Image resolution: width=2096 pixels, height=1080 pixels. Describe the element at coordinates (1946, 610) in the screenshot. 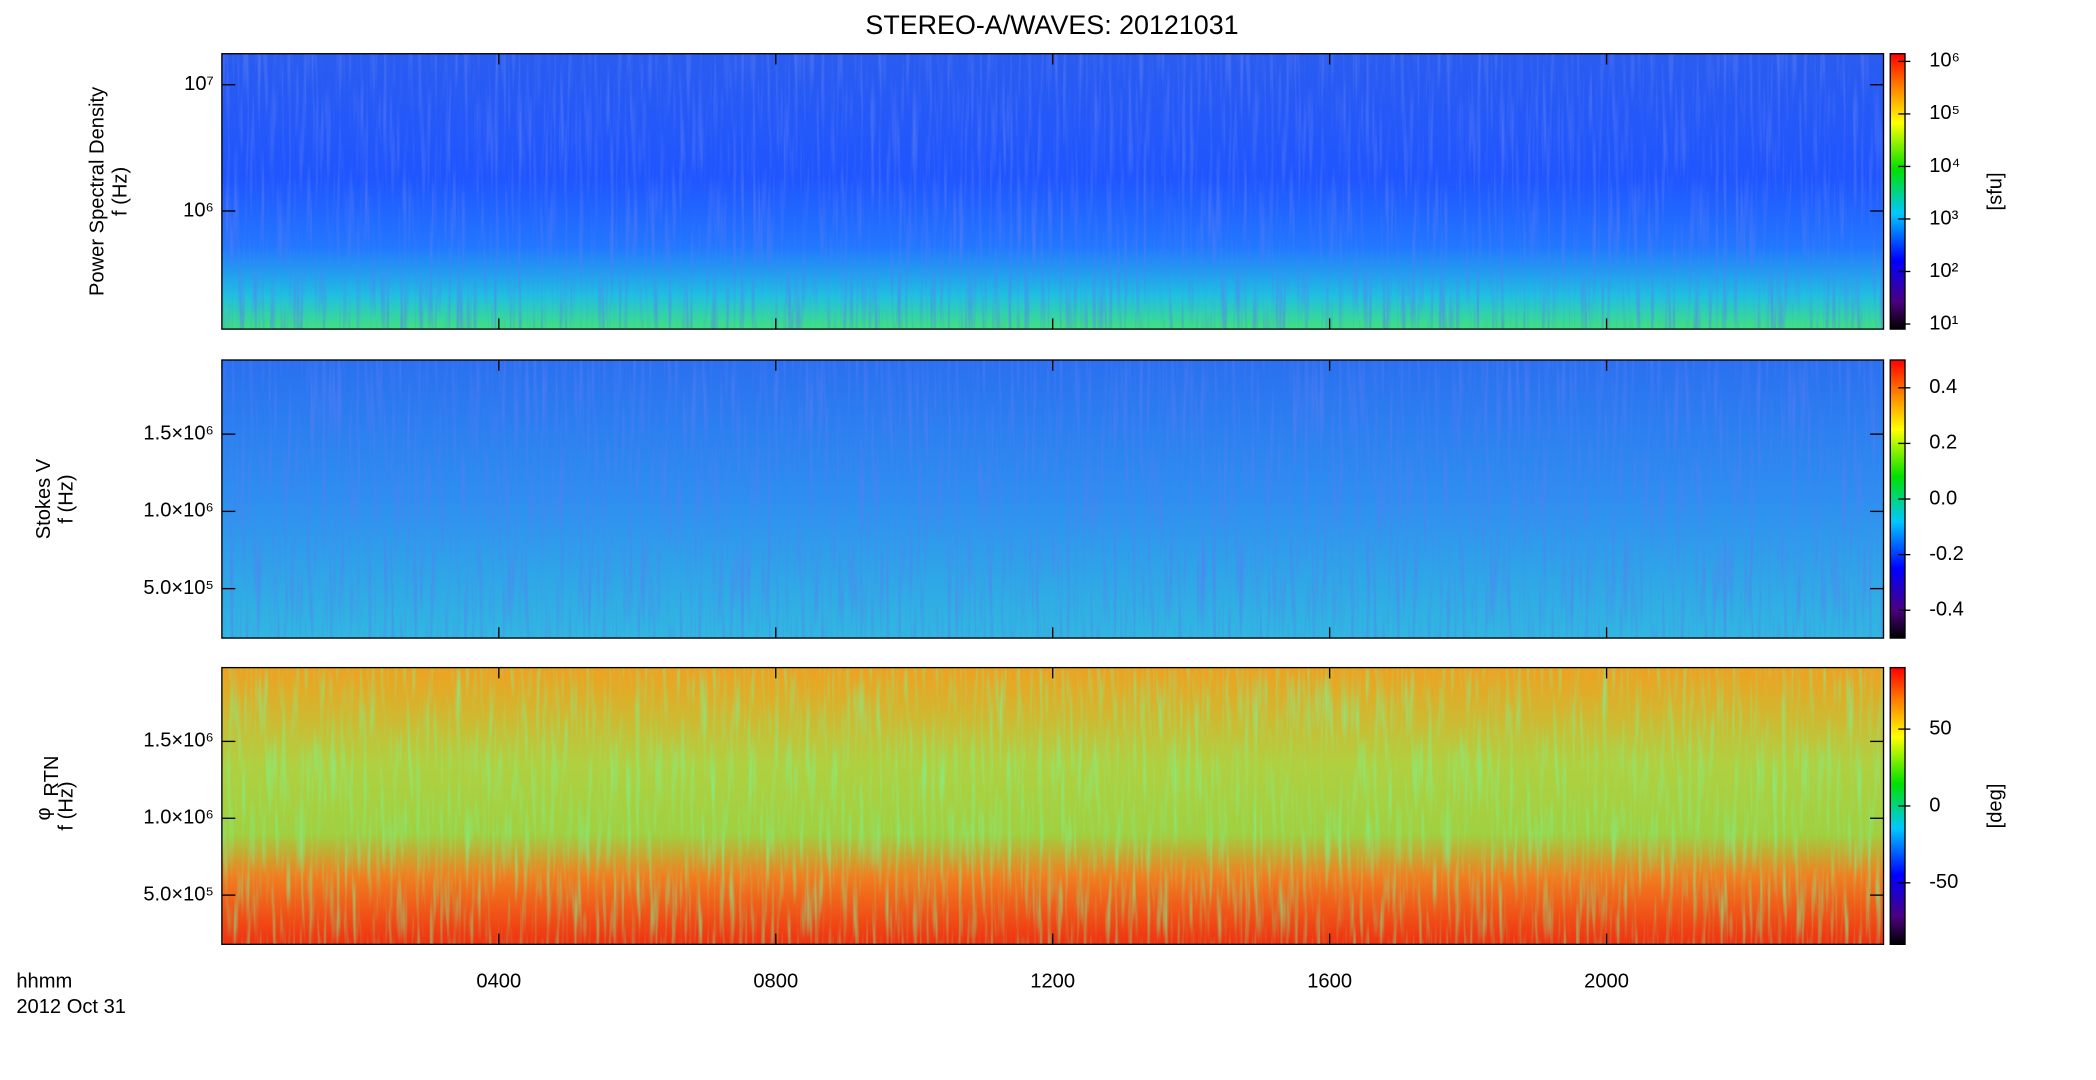

I see `colorbar-tick-label: -0.4` at that location.